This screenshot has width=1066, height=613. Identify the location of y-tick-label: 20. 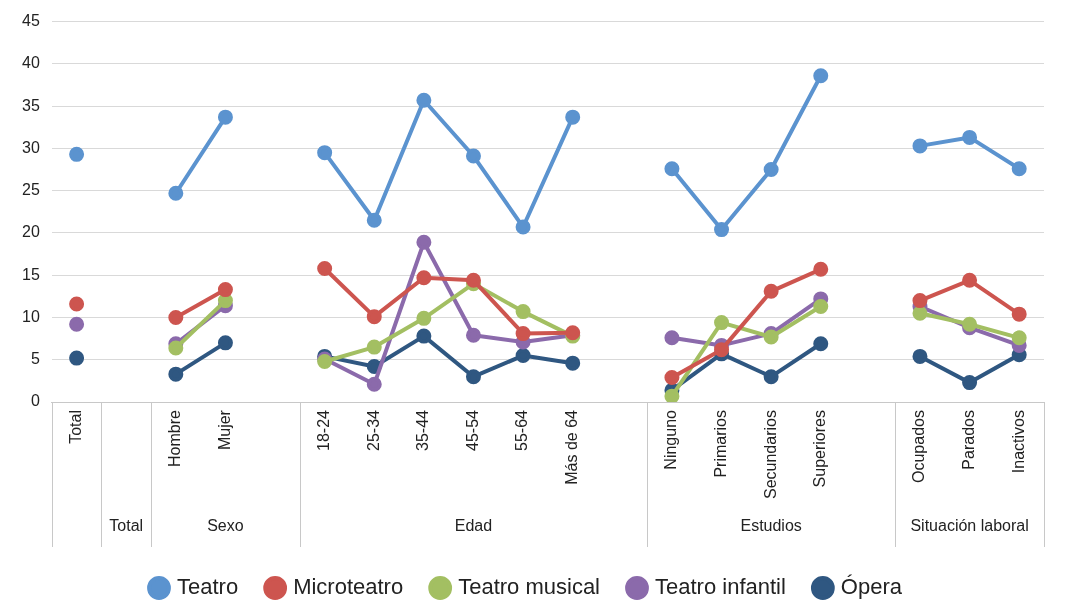
(31, 232).